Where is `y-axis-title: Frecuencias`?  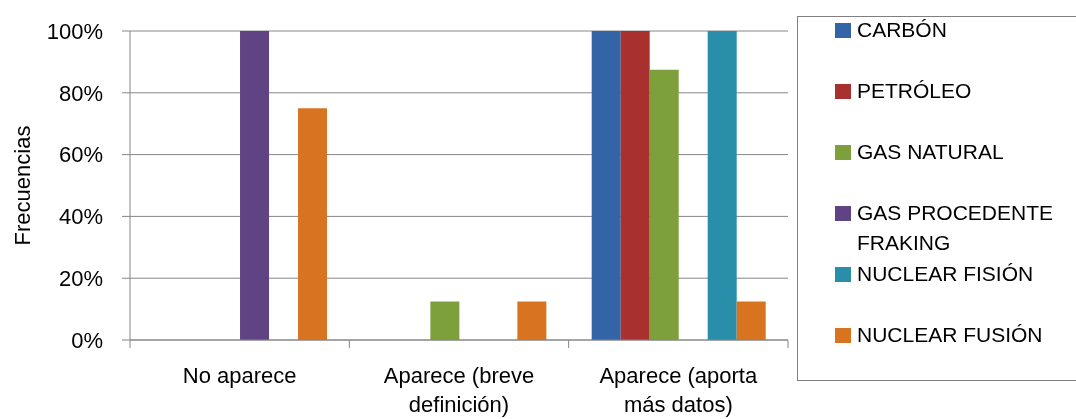 y-axis-title: Frecuencias is located at coordinates (22, 185).